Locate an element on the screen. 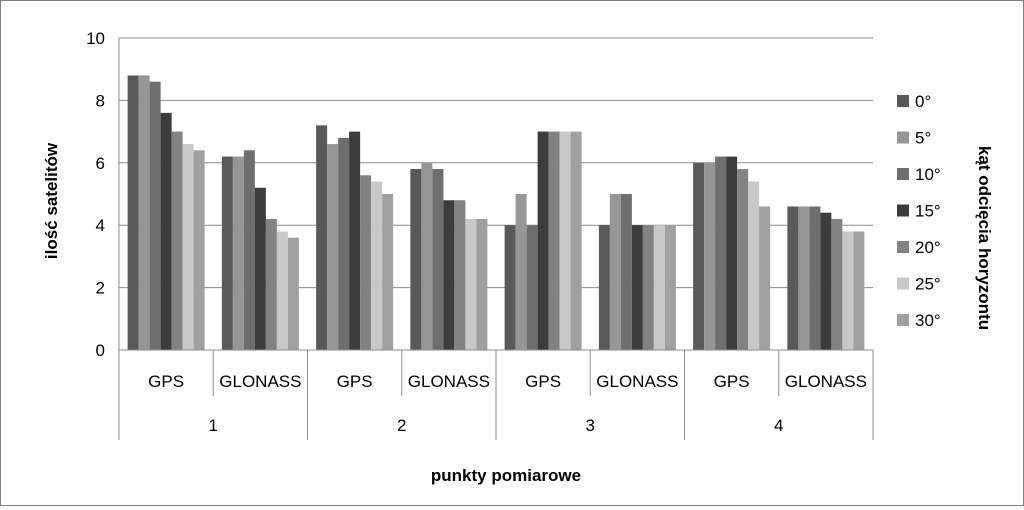 The width and height of the screenshot is (1024, 510). y-tick-label: 10 is located at coordinates (95, 38).